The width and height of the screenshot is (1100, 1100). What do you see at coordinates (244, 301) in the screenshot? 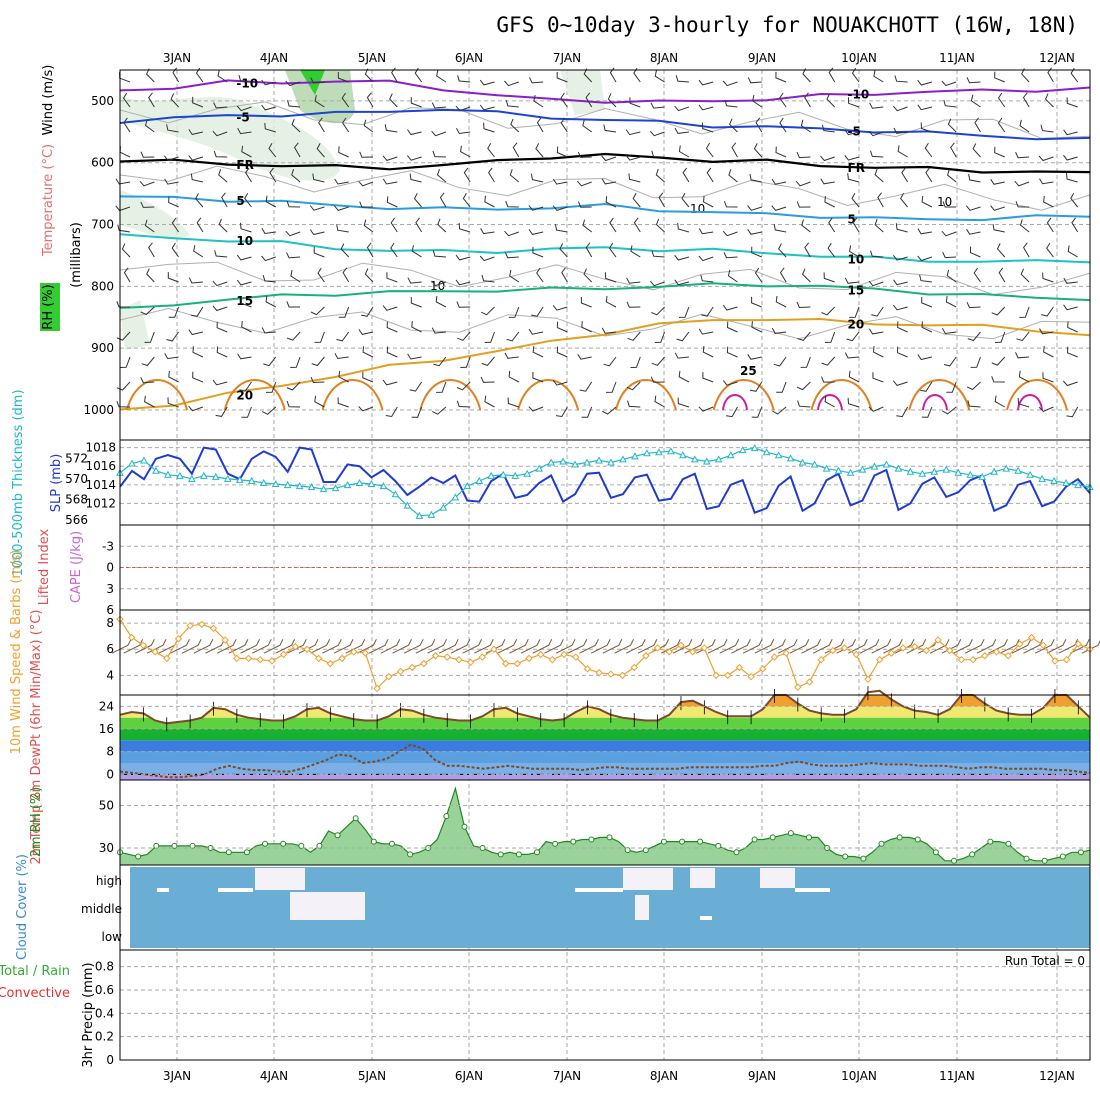
I see `isotherm-label: 15` at bounding box center [244, 301].